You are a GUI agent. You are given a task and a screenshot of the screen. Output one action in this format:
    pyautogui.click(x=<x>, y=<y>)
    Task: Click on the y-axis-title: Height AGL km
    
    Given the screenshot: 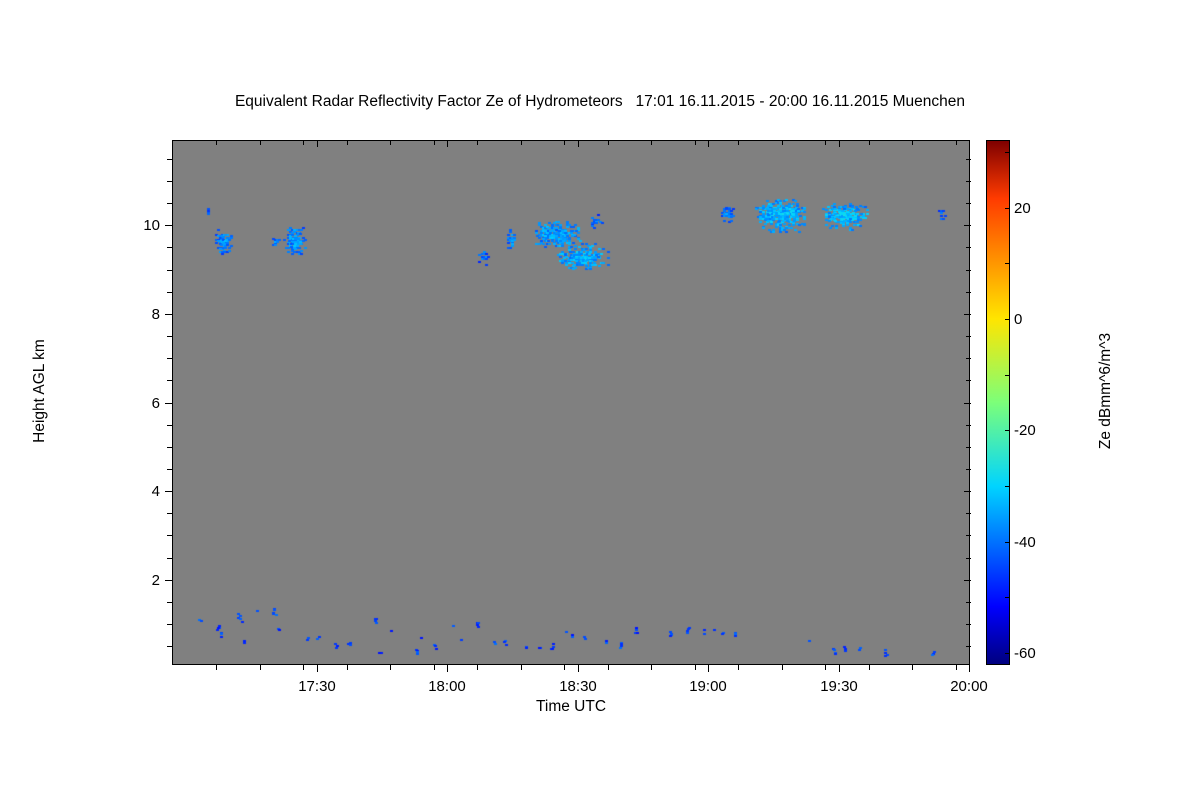 What is the action you would take?
    pyautogui.click(x=39, y=391)
    